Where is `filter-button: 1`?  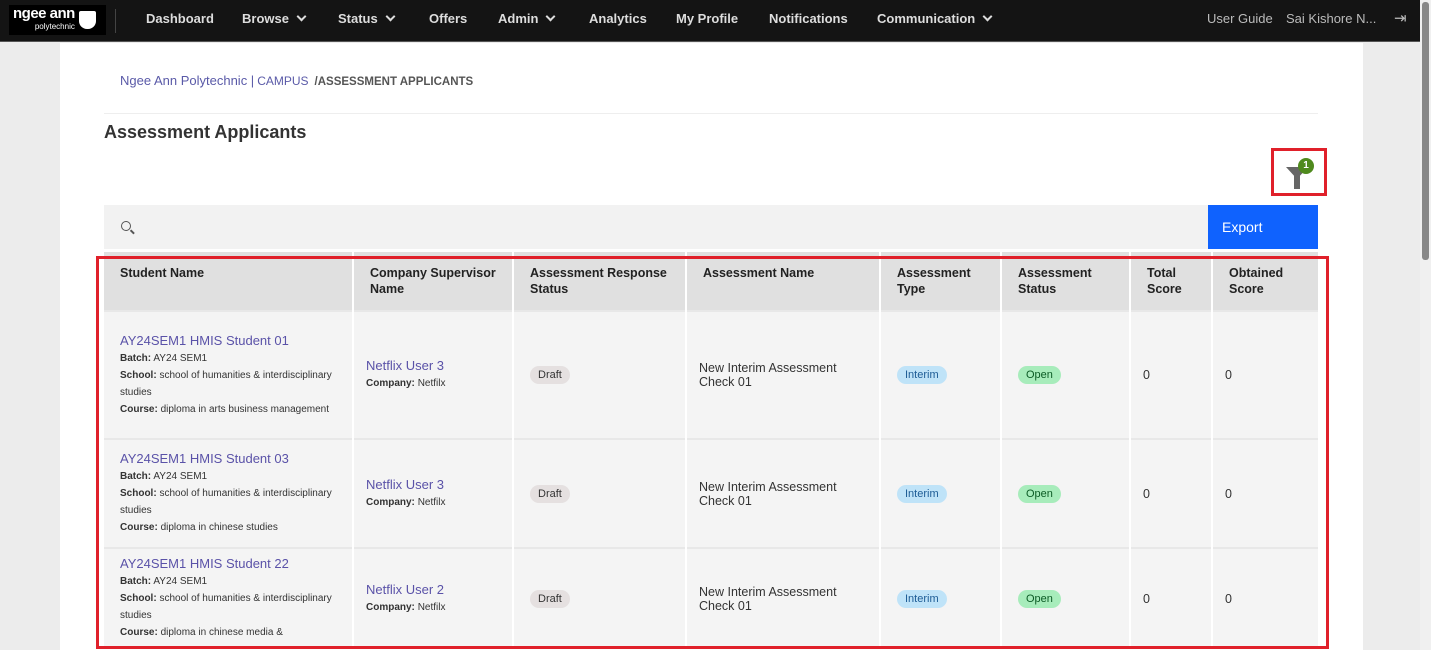
filter-button: 1 is located at coordinates (1299, 172).